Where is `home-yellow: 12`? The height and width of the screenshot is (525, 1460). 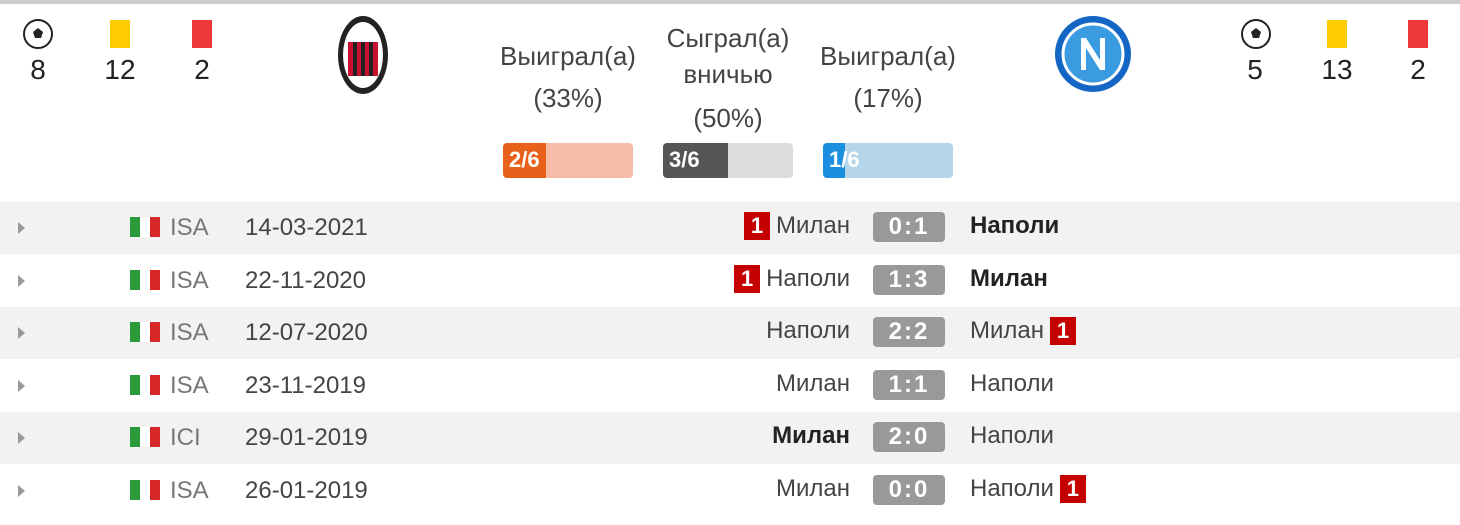
home-yellow: 12 is located at coordinates (120, 69).